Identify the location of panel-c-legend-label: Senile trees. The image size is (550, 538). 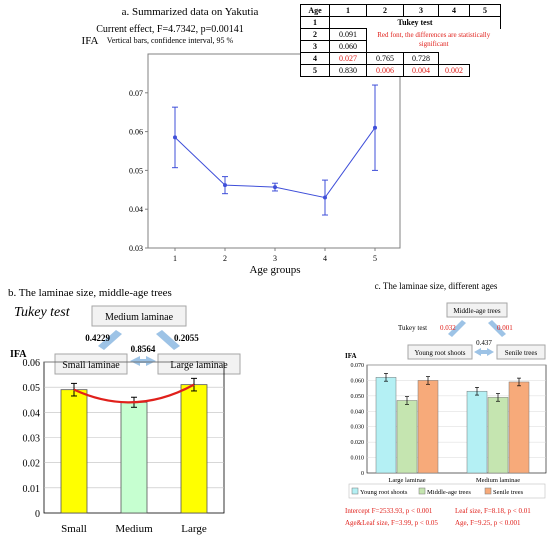
(508, 492).